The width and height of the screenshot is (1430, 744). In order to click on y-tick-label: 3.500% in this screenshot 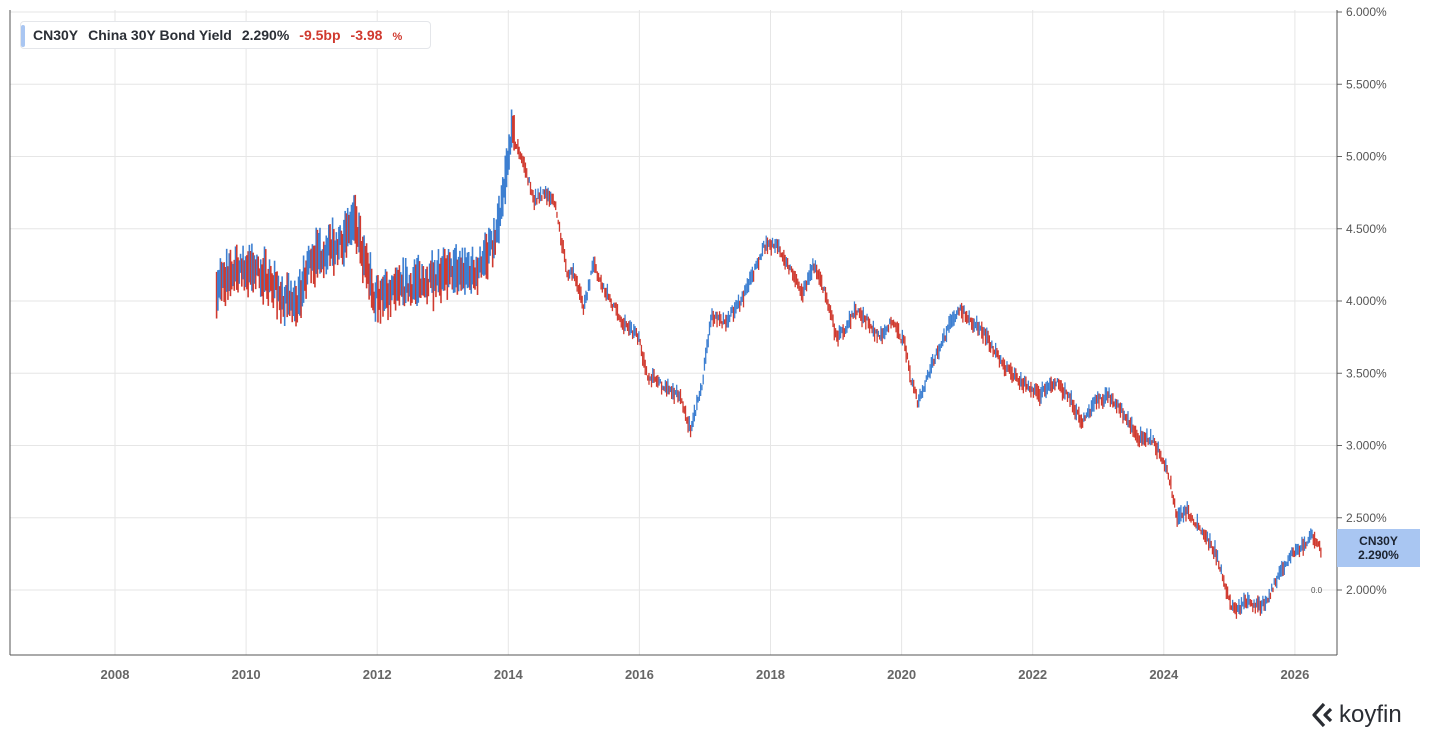, I will do `click(1366, 373)`.